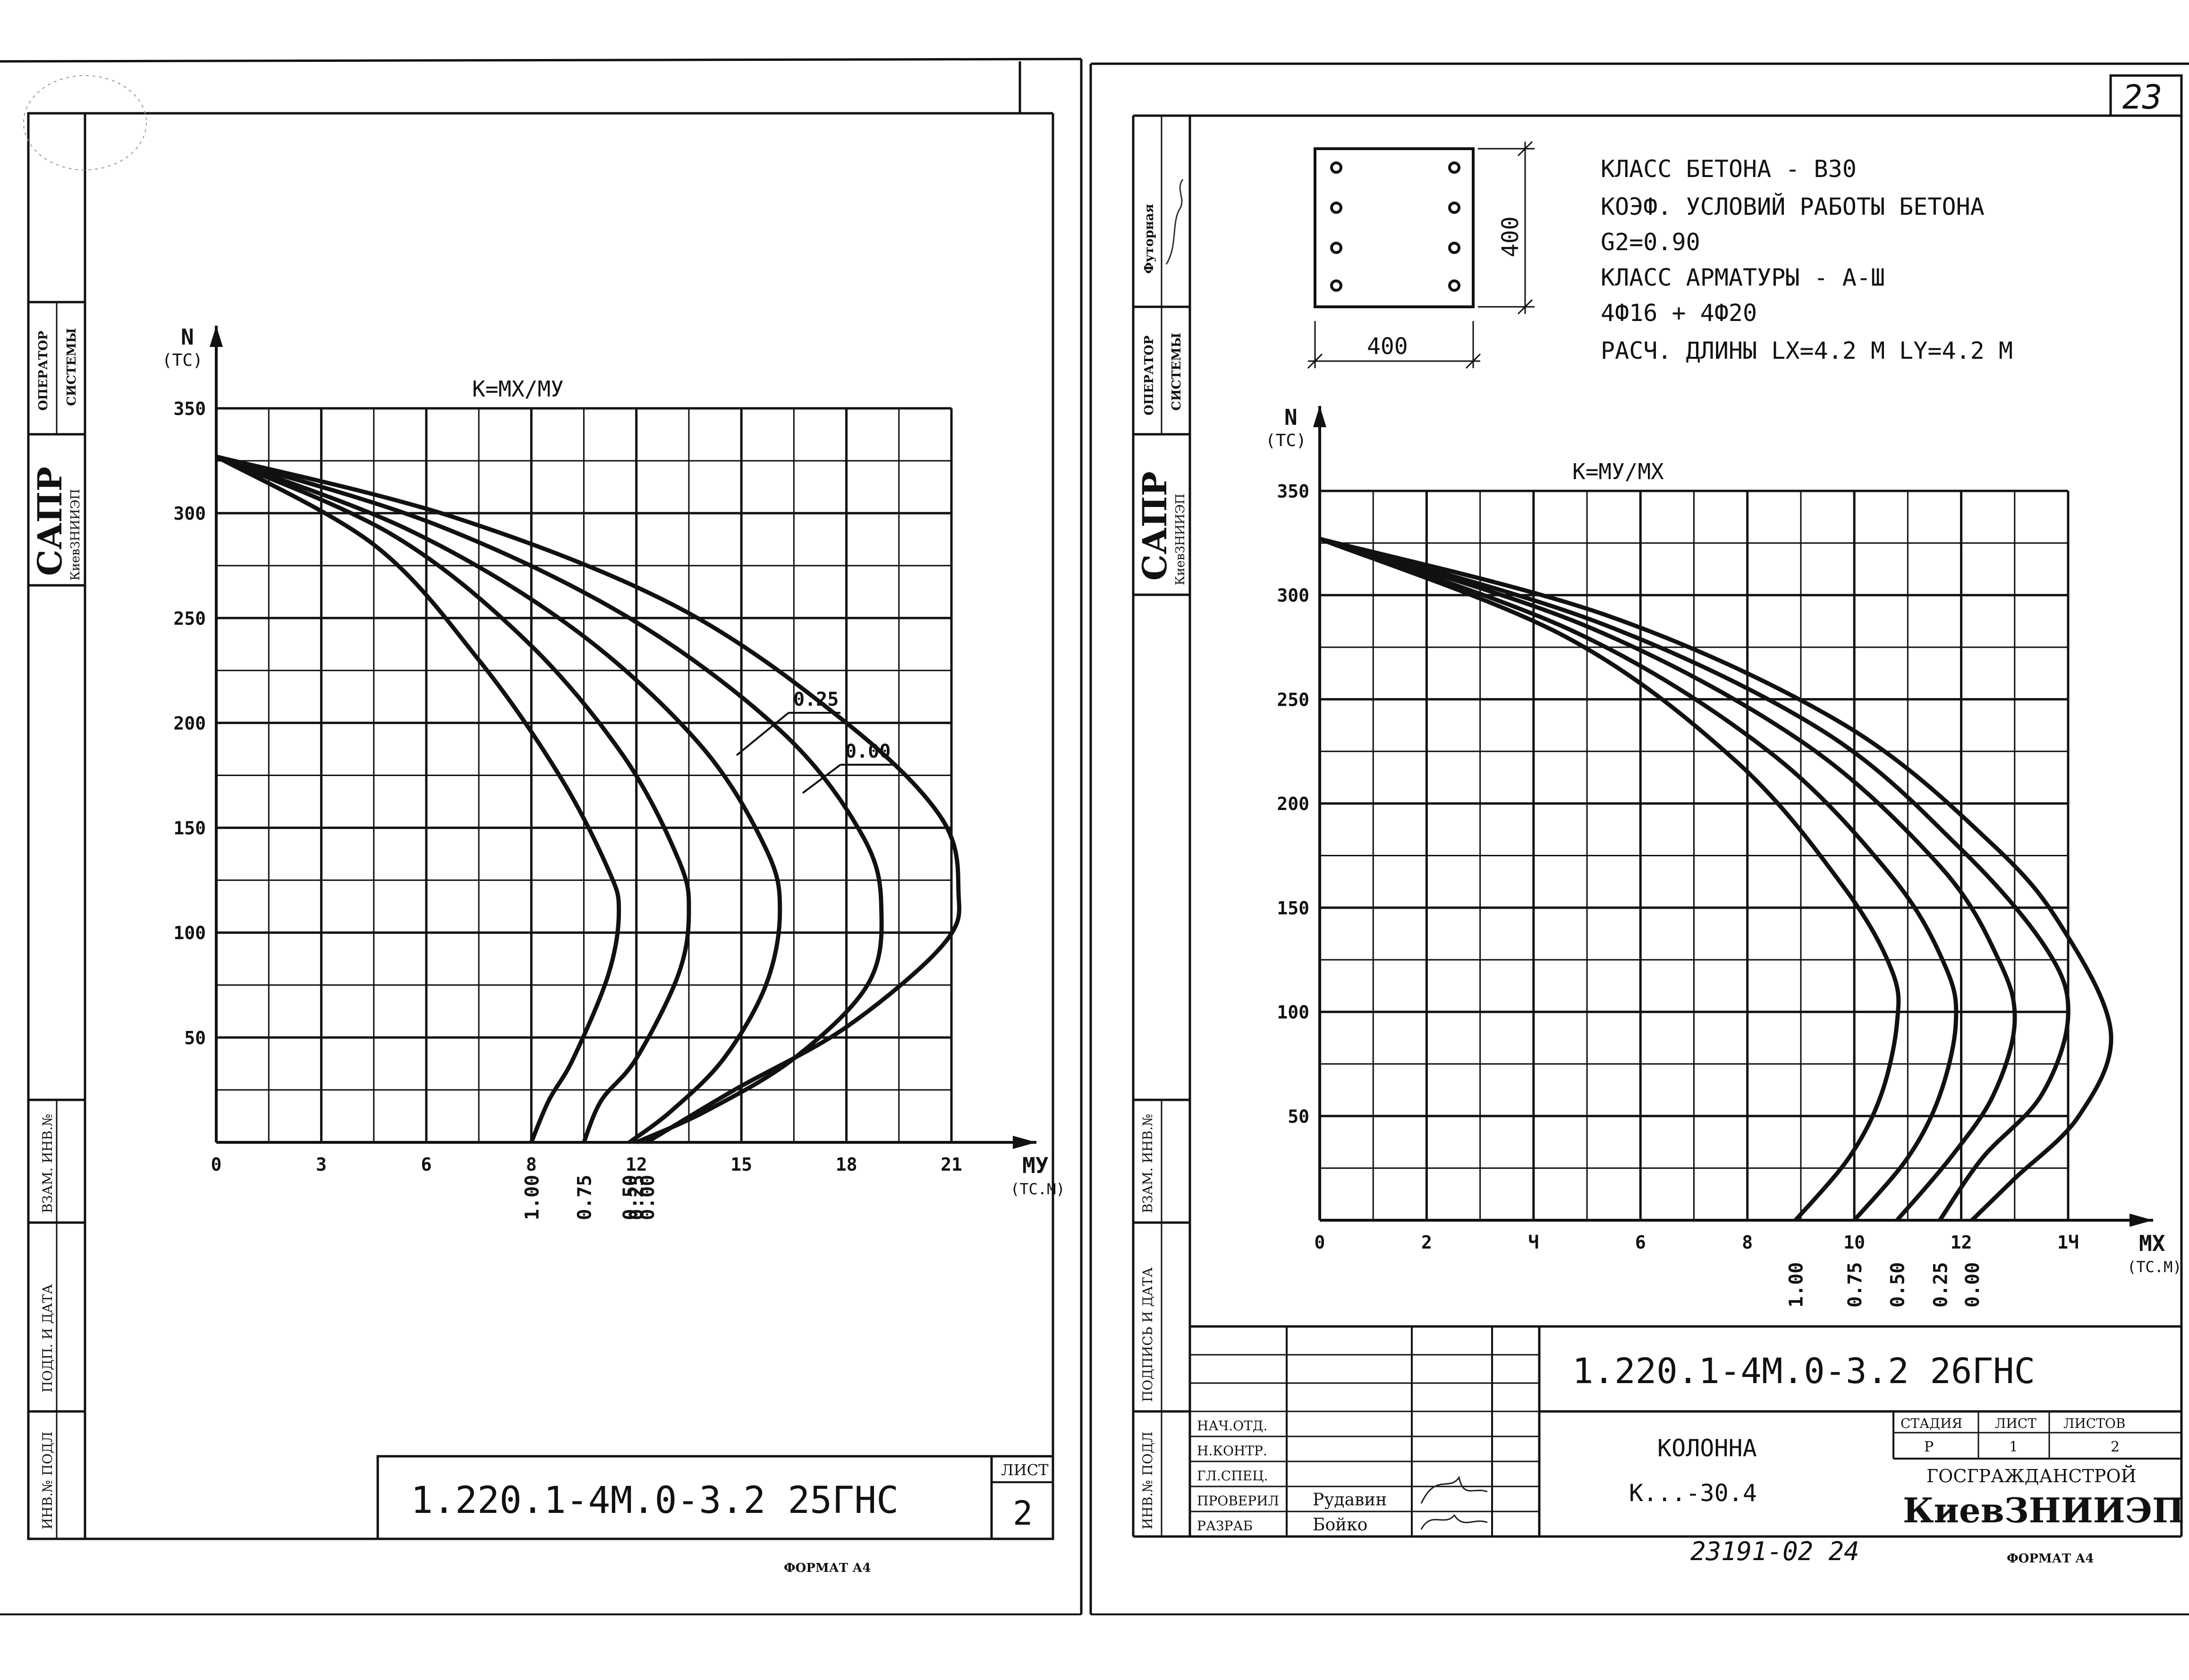 The image size is (2189, 1680). Describe the element at coordinates (1350, 1500) in the screenshot. I see `name-proveril: Рудавин` at that location.